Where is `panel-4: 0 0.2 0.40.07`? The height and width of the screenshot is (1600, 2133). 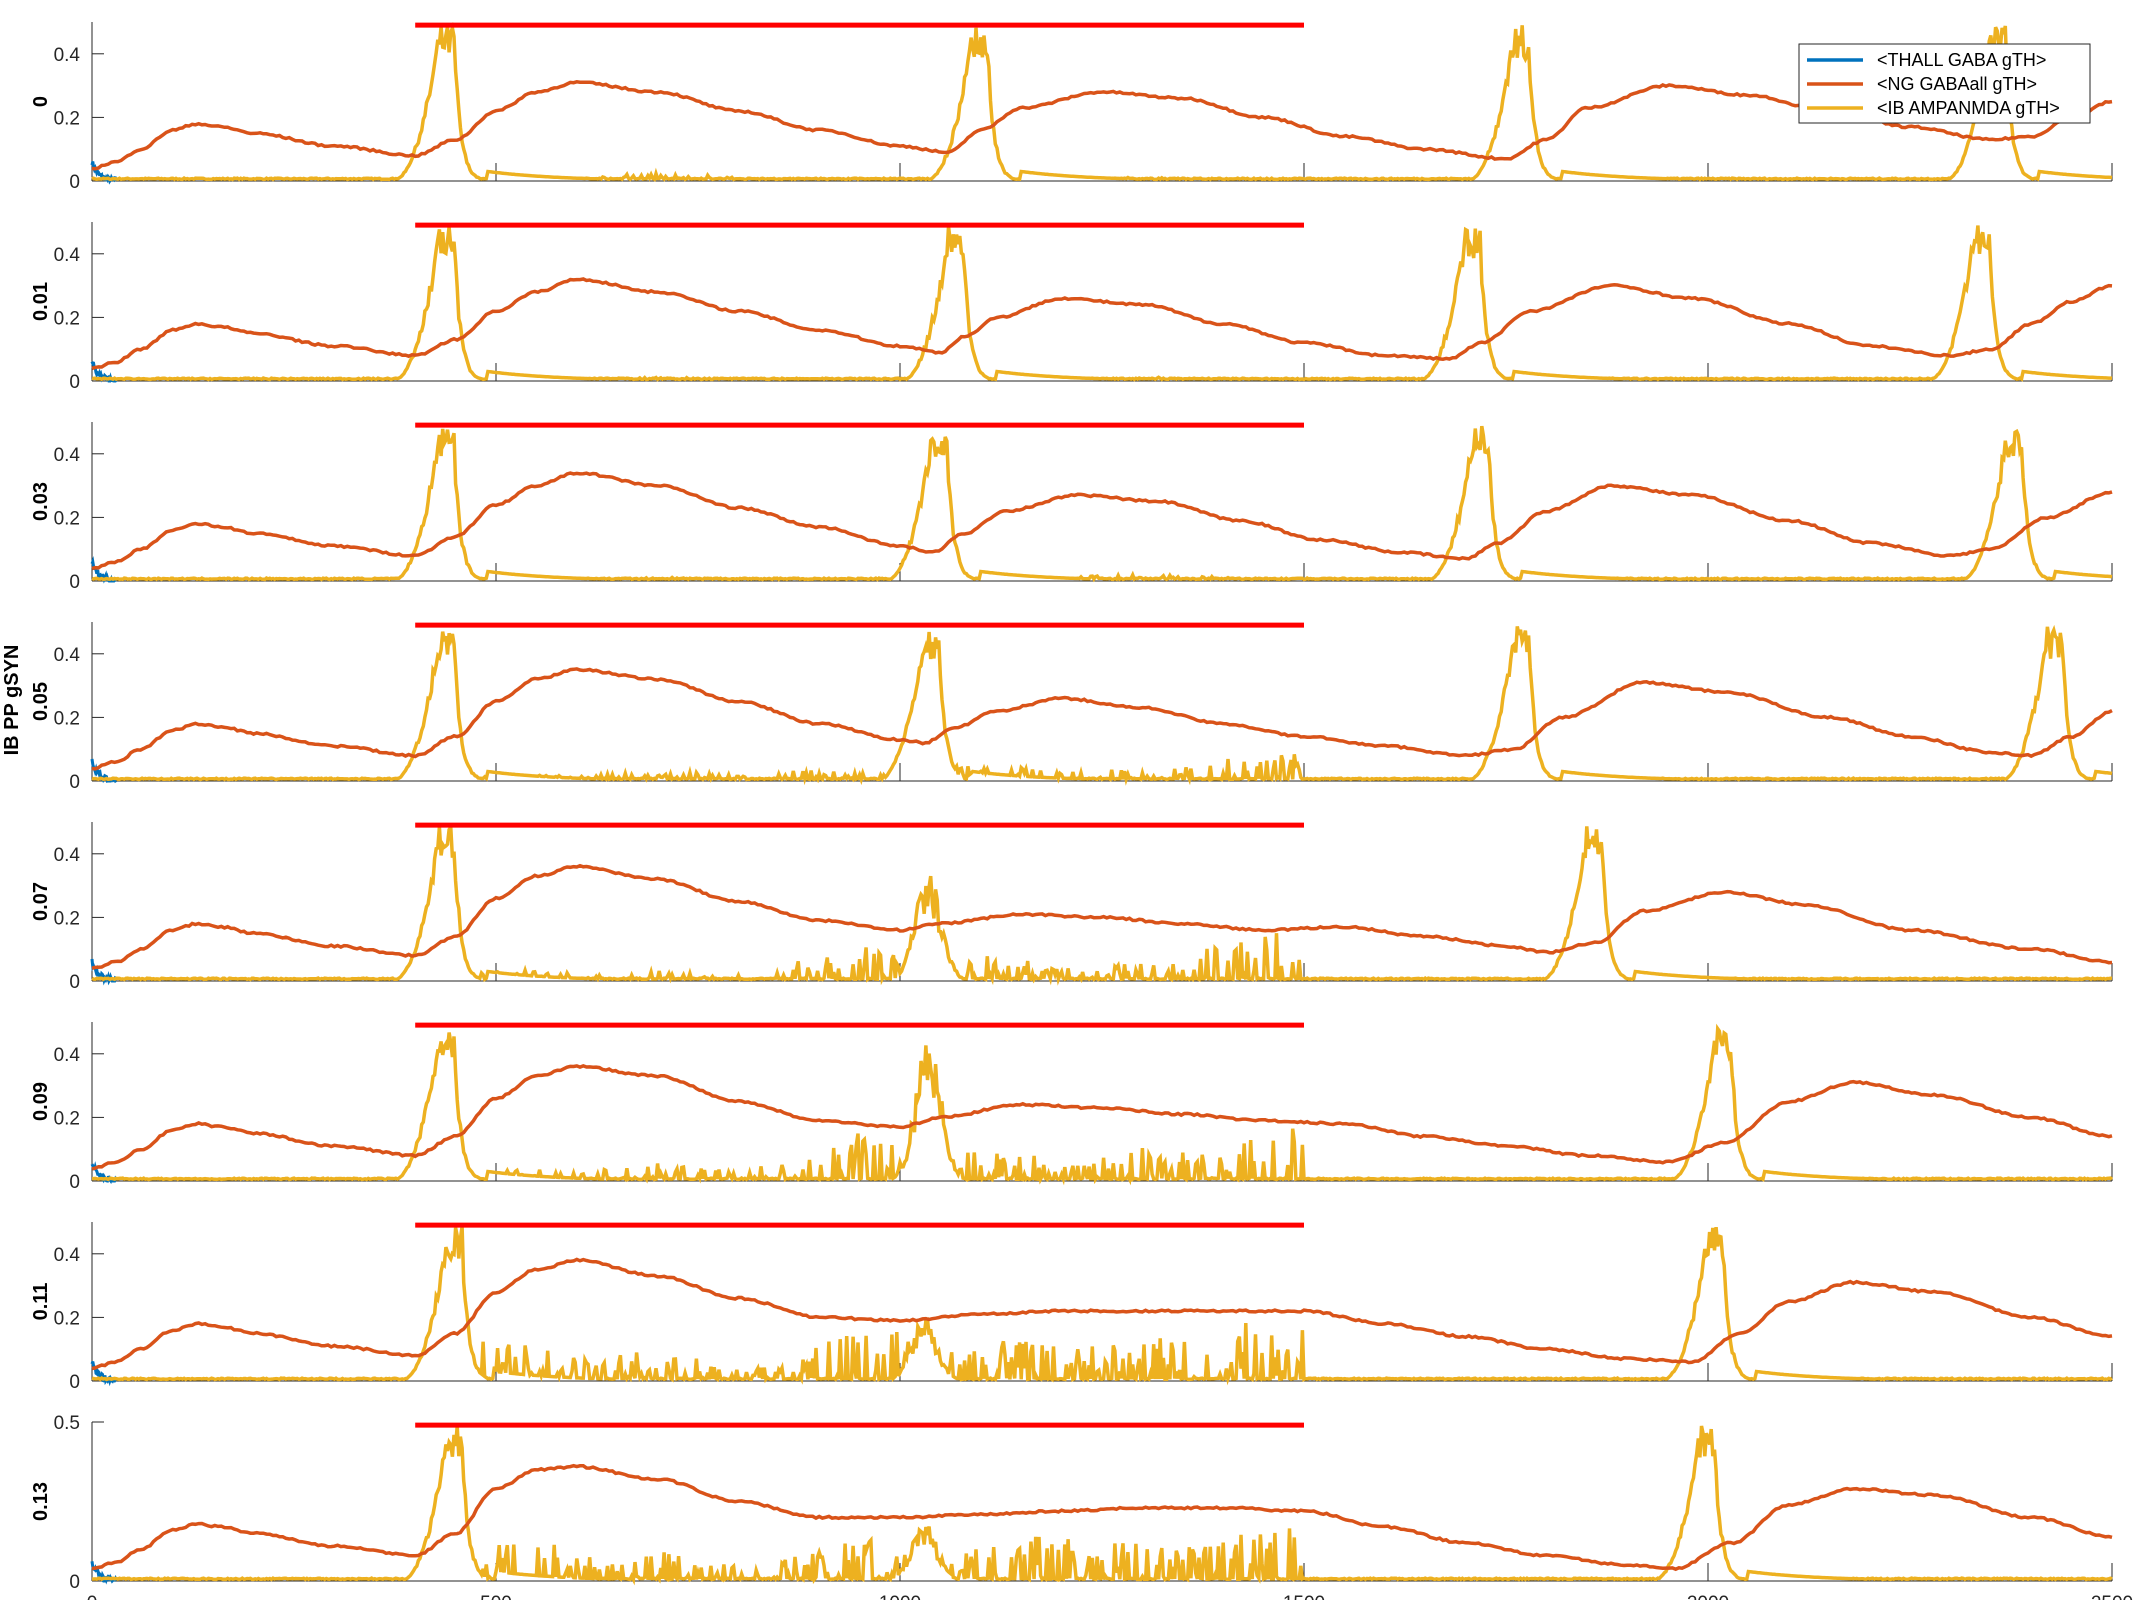
panel-4: 0 0.2 0.40.07 is located at coordinates (1071, 907).